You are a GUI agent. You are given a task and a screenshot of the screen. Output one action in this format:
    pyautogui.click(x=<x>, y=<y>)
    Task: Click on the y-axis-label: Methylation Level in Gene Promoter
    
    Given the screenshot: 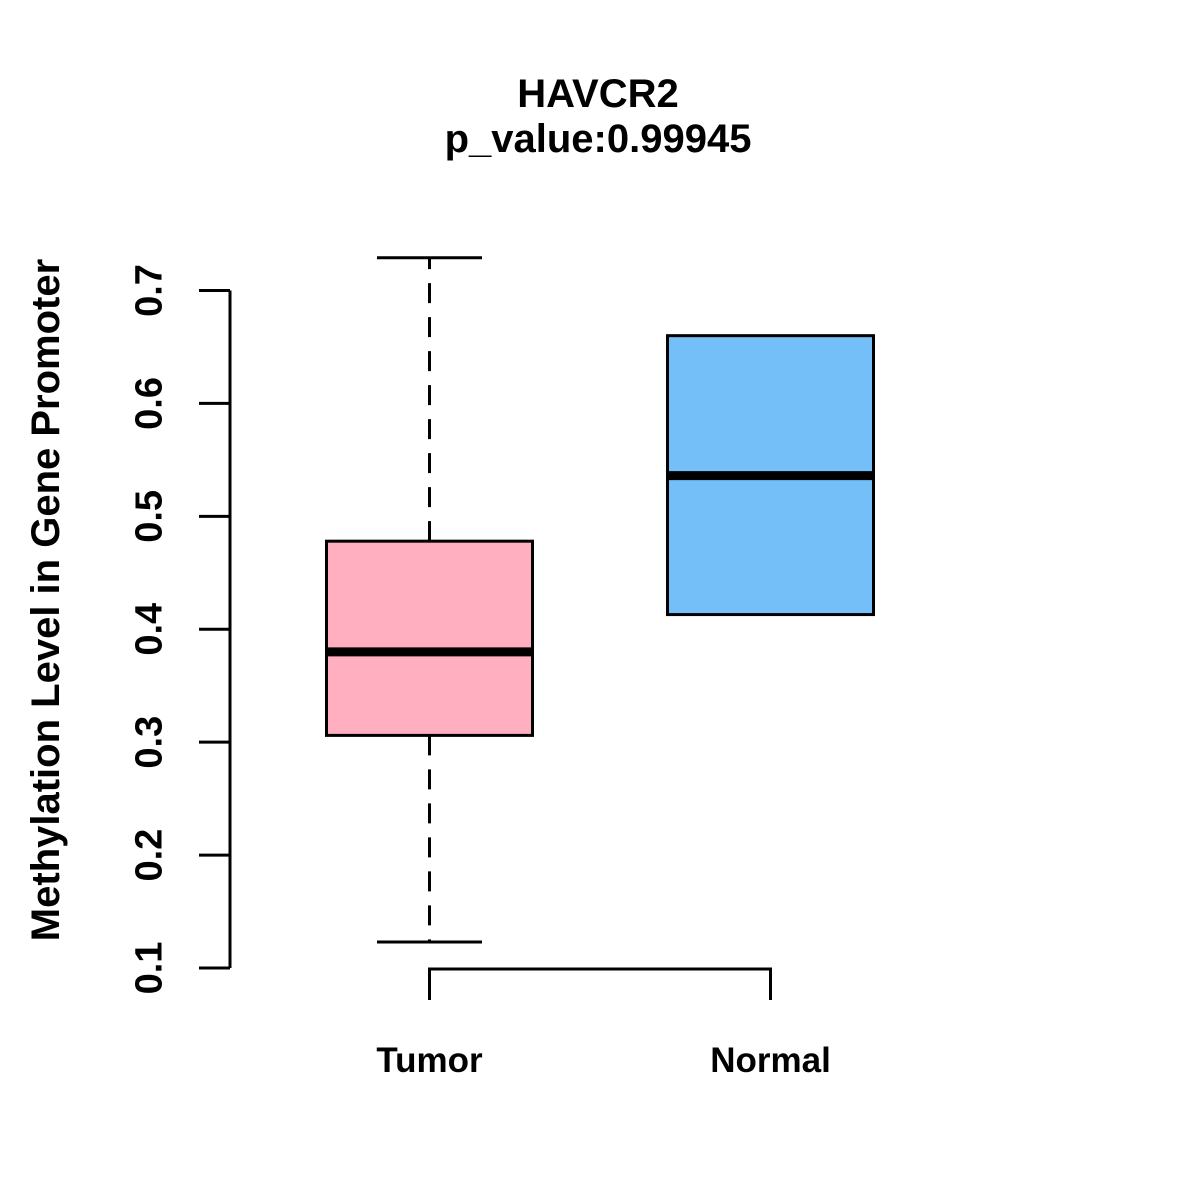 What is the action you would take?
    pyautogui.click(x=46, y=600)
    